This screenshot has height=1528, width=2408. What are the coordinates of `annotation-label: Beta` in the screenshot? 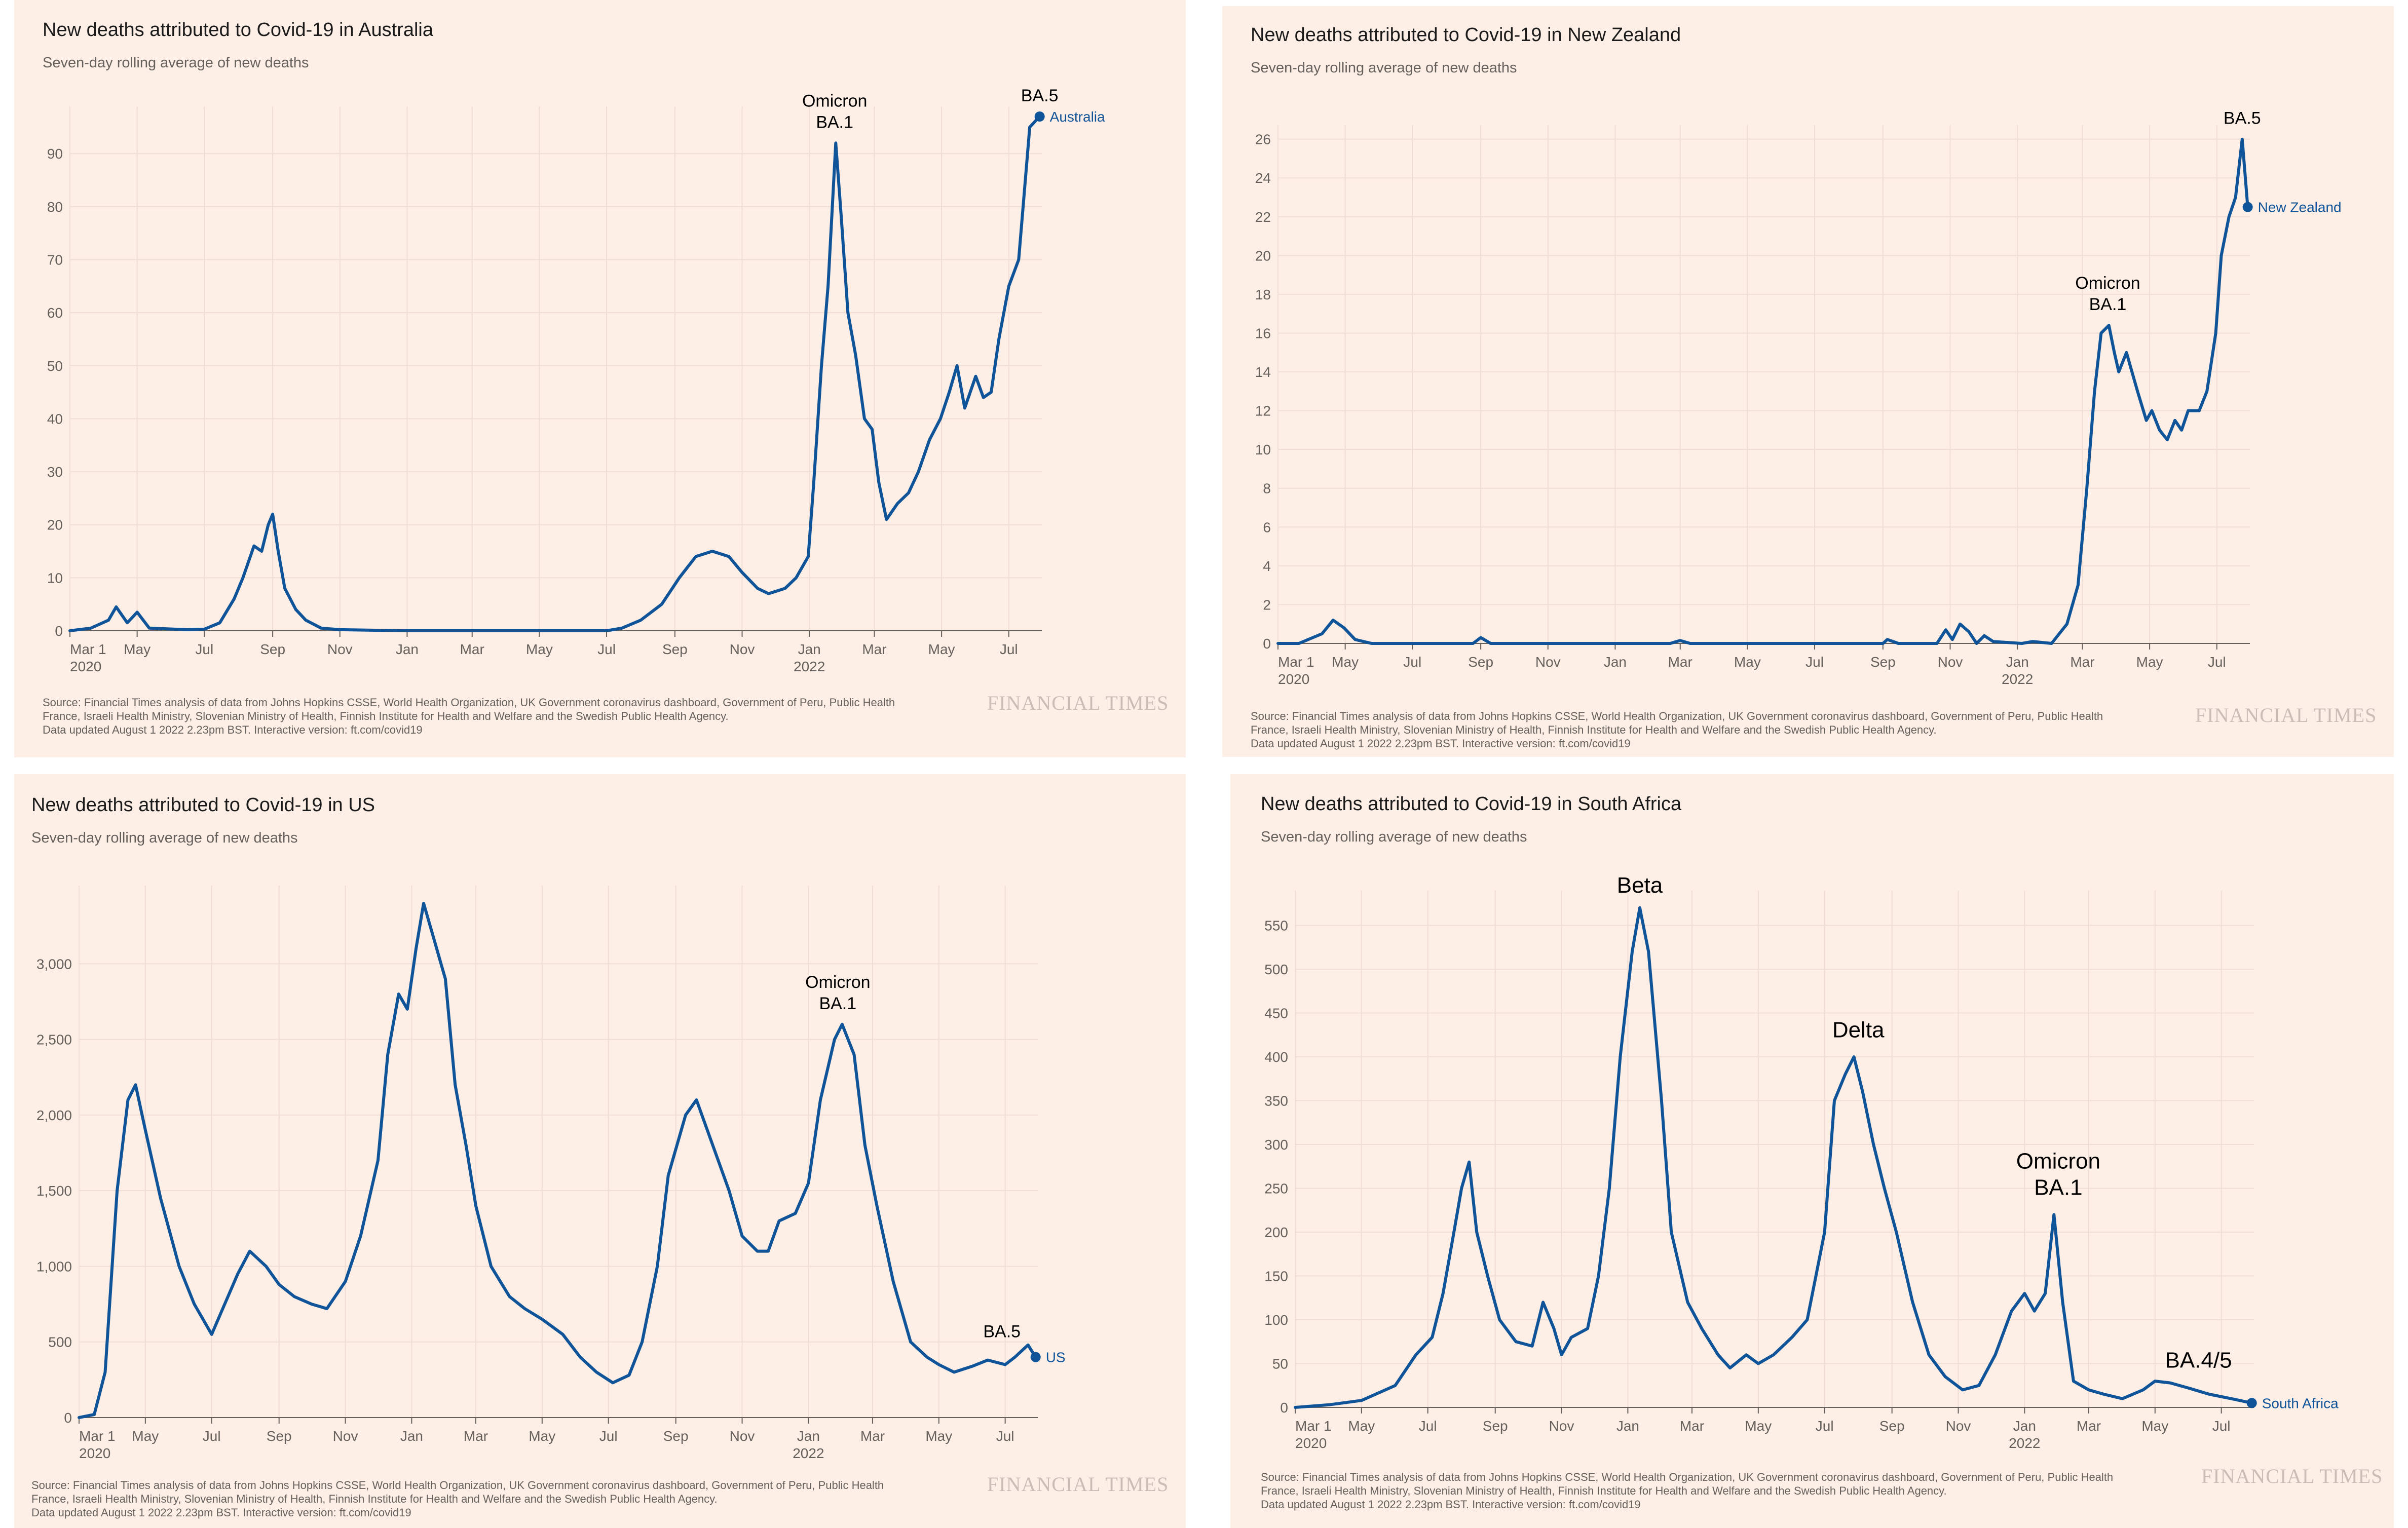 It's located at (1640, 885).